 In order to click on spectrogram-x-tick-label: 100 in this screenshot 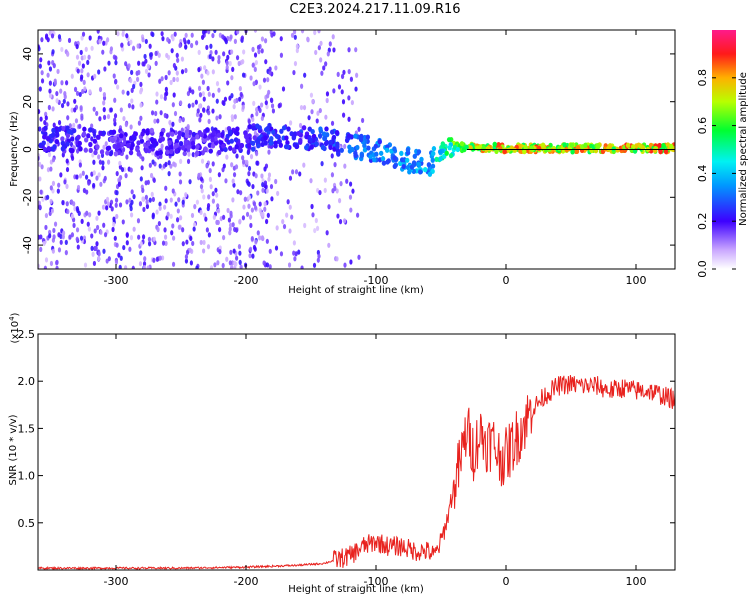, I will do `click(636, 280)`.